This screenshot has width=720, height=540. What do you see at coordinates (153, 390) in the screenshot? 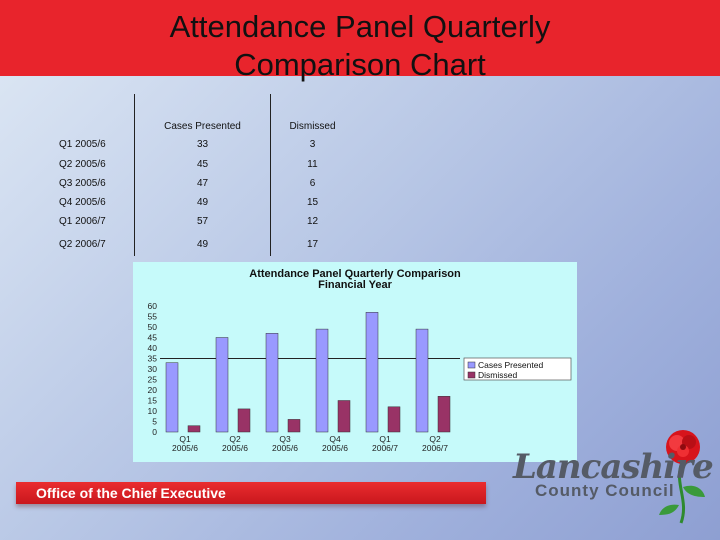
I see `y-tick-label: 20` at bounding box center [153, 390].